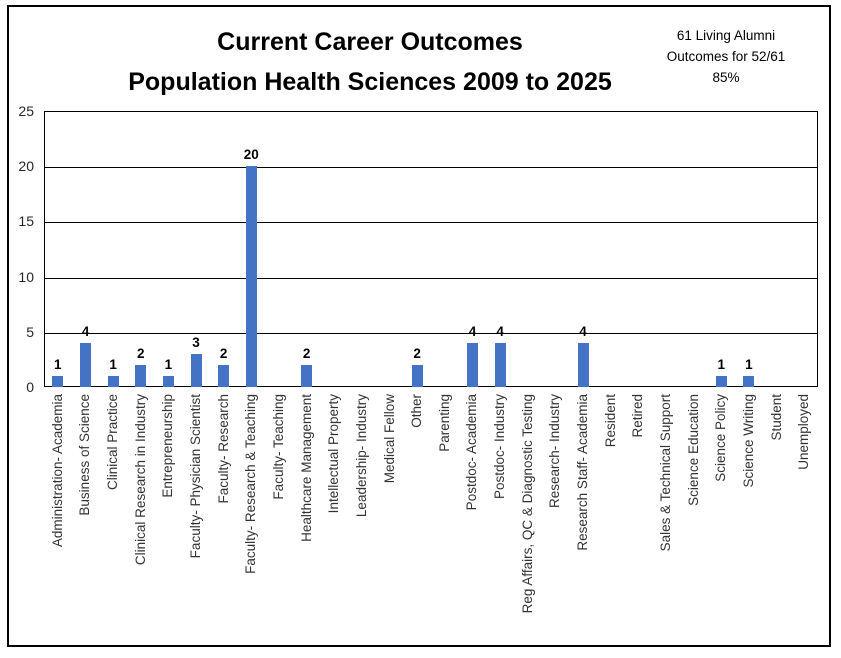 The height and width of the screenshot is (658, 841). I want to click on y-tick-label: 0, so click(30, 387).